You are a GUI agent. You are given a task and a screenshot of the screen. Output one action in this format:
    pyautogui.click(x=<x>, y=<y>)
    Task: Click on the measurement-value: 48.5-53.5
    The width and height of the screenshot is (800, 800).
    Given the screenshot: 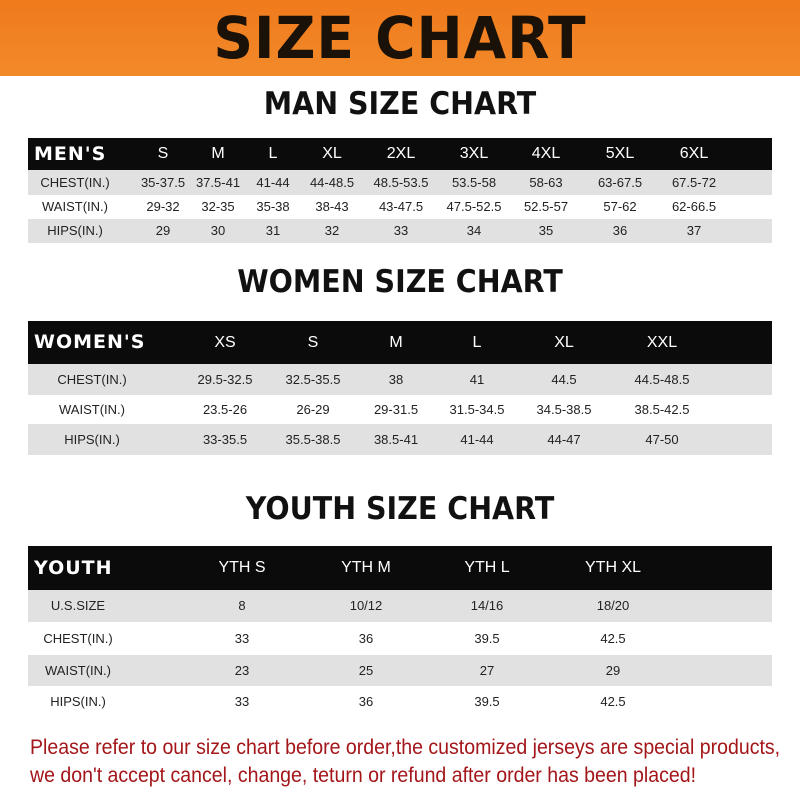 What is the action you would take?
    pyautogui.click(x=401, y=182)
    